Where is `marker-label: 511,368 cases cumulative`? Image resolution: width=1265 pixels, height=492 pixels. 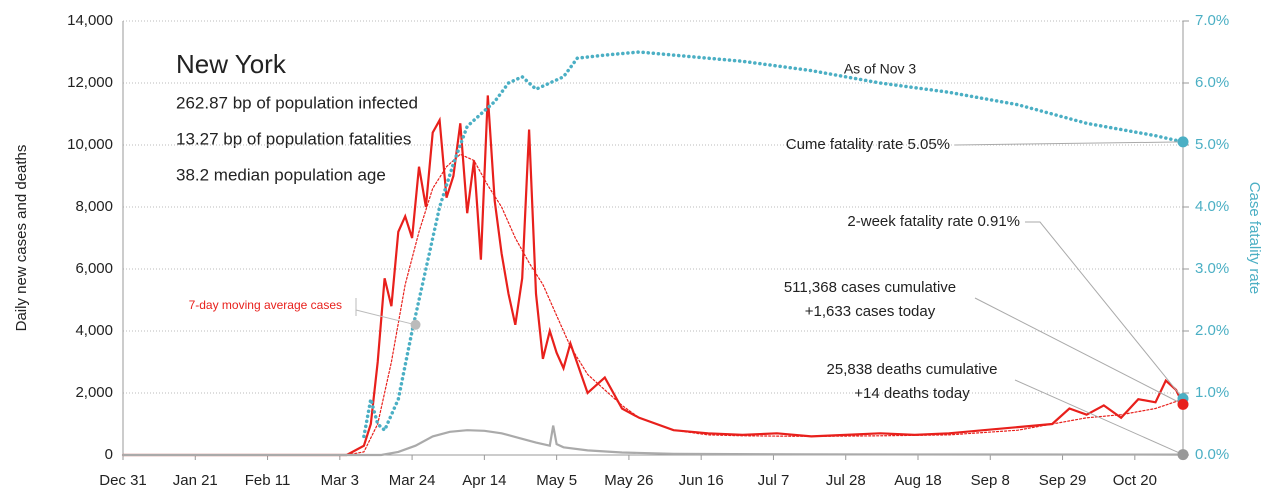 marker-label: 511,368 cases cumulative is located at coordinates (870, 287).